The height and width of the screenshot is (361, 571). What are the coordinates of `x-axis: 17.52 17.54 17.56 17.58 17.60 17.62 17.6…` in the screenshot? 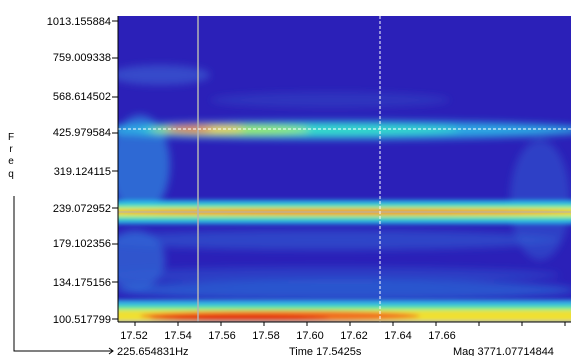 It's located at (344, 331).